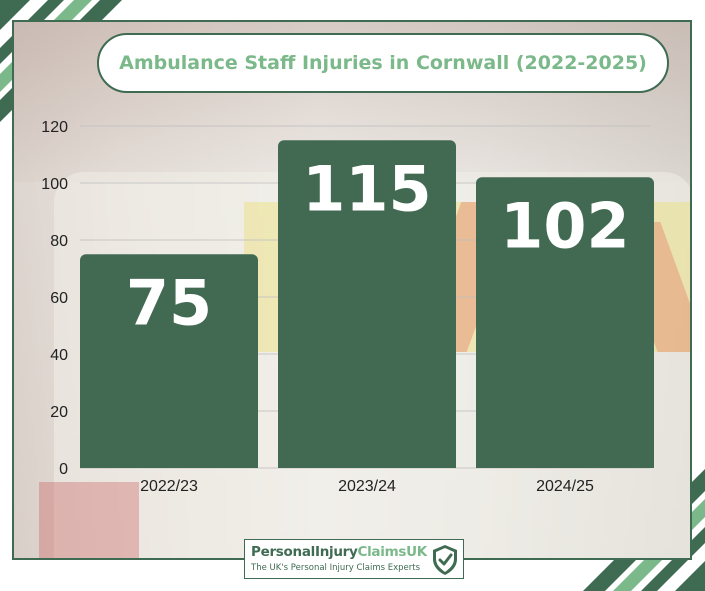 The width and height of the screenshot is (705, 591). Describe the element at coordinates (367, 486) in the screenshot. I see `x-tick-label: 2023/24` at that location.